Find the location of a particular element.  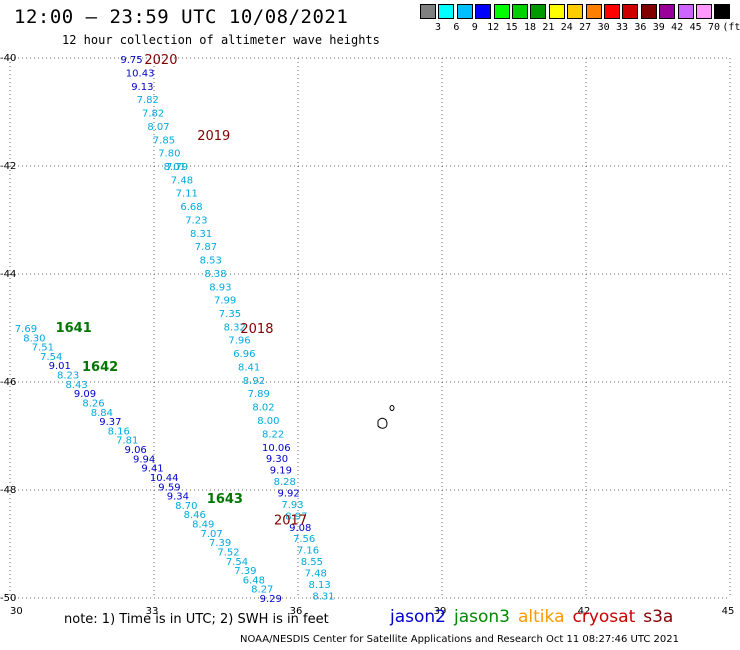

x-tick-label: 30 is located at coordinates (16, 611).